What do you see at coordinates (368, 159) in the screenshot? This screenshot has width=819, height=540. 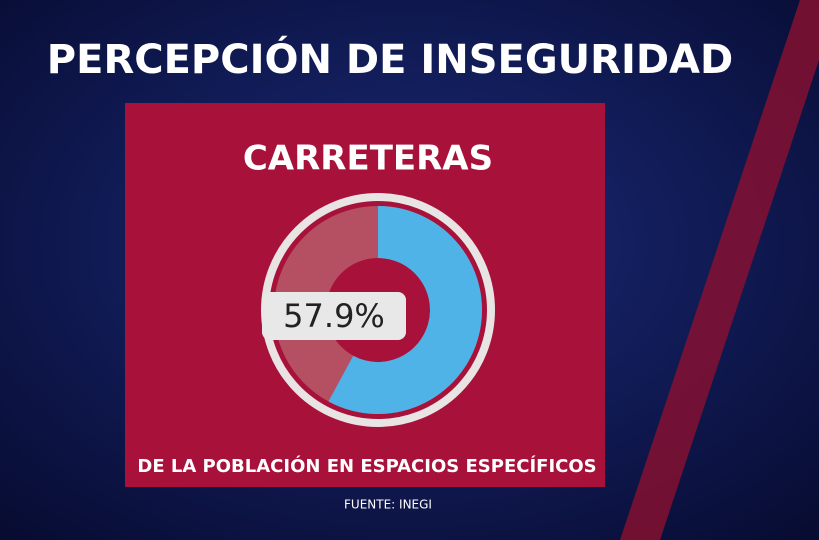 I see `chart-subtitle: CARRETERAS` at bounding box center [368, 159].